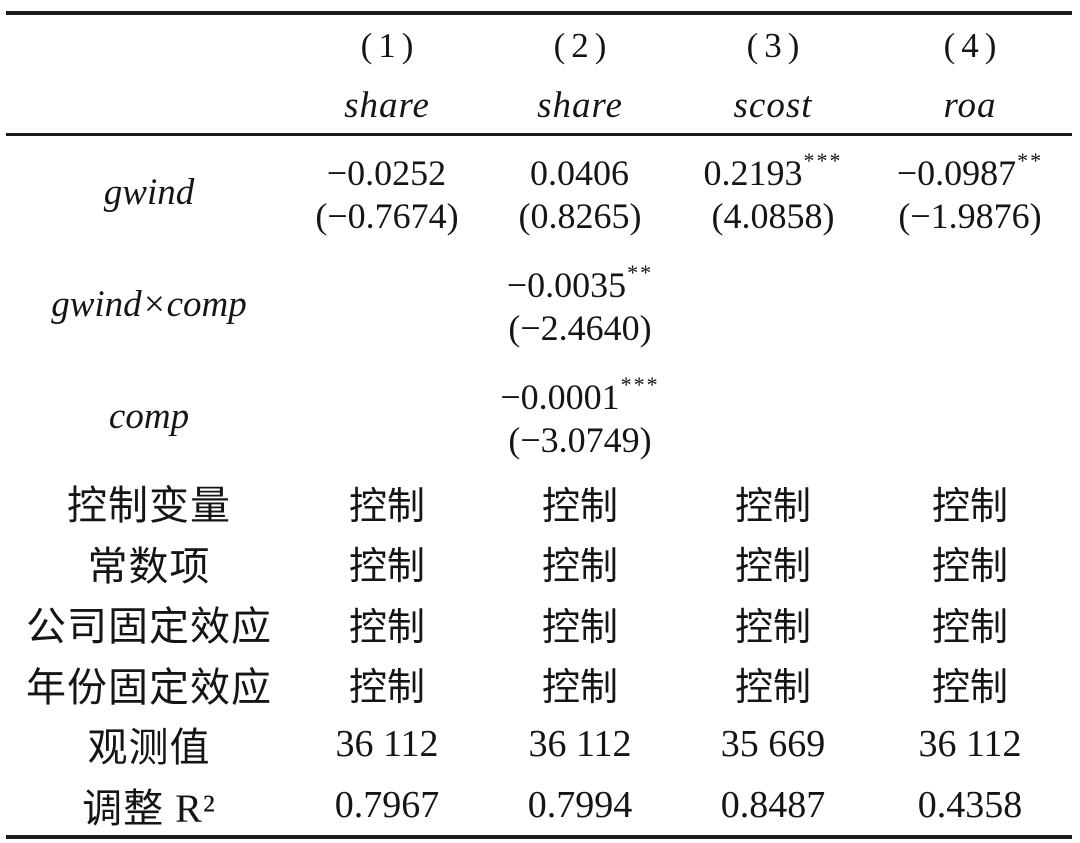 This screenshot has height=843, width=1080. I want to click on coef-number: −0.0252, so click(386, 172).